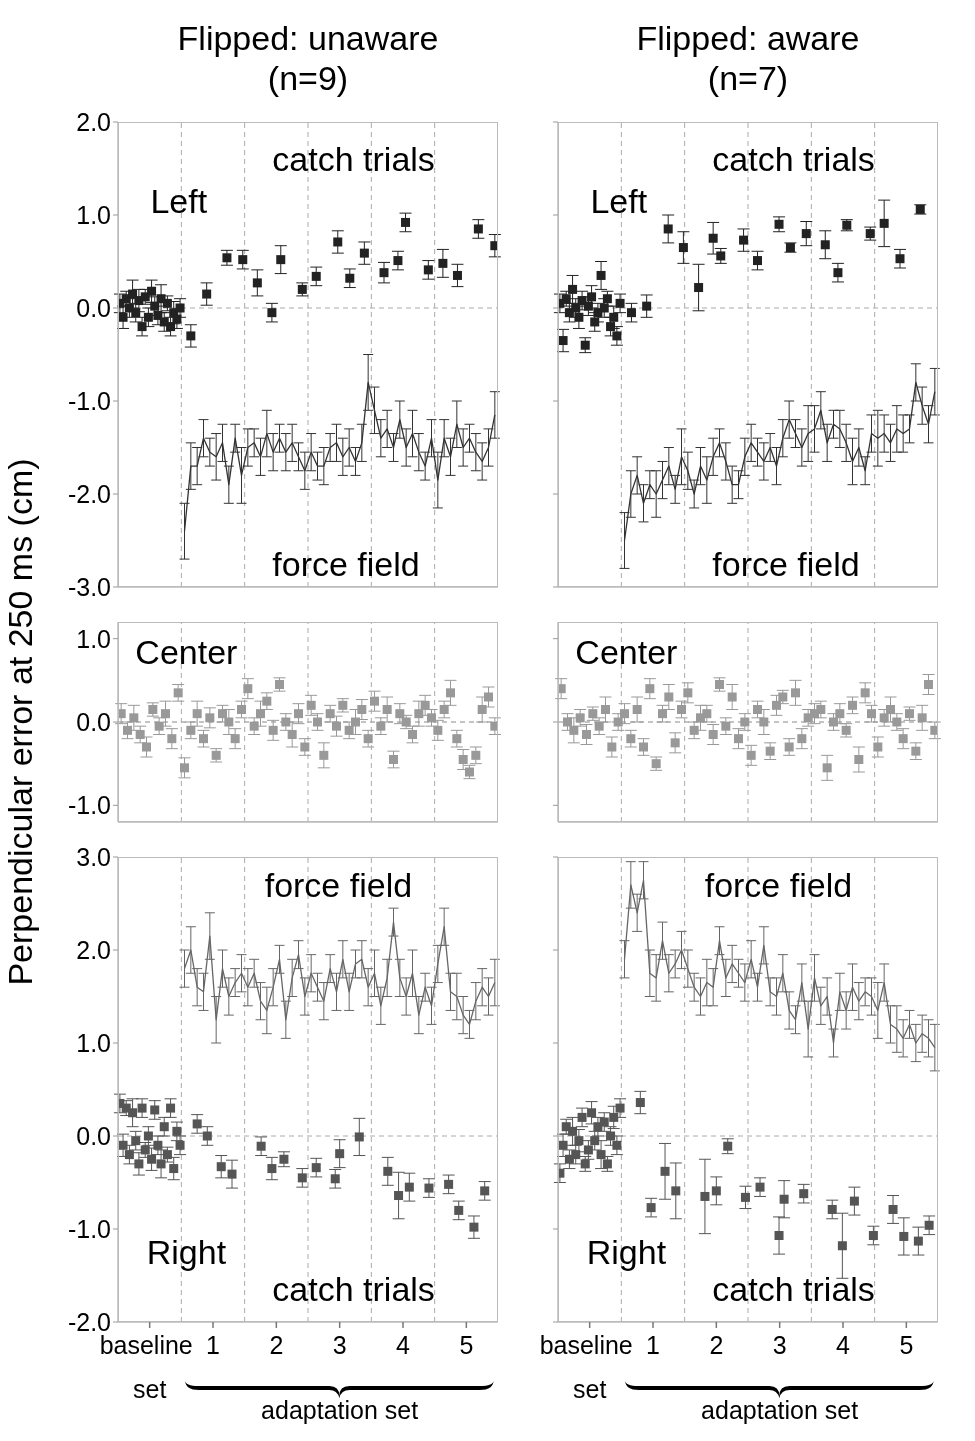 The image size is (975, 1441). Describe the element at coordinates (93, 856) in the screenshot. I see `y-tick-label: 3.0` at that location.